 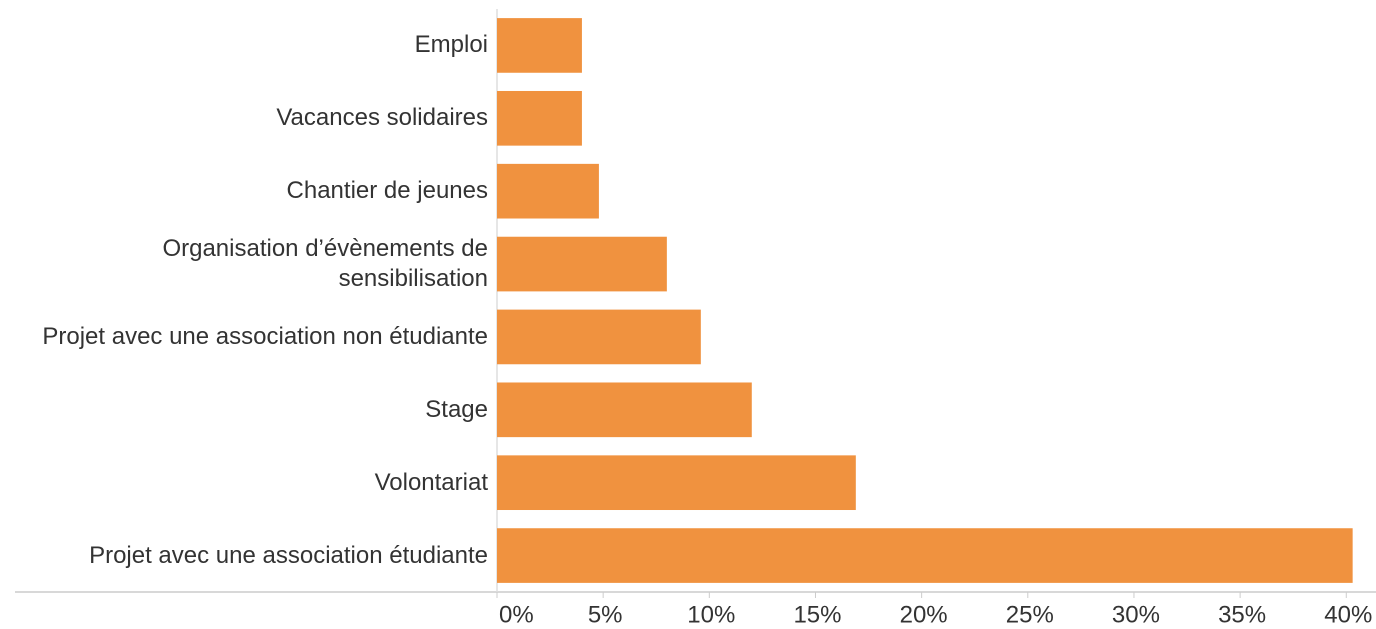 I want to click on y-tick-label: Stage, so click(x=456, y=409).